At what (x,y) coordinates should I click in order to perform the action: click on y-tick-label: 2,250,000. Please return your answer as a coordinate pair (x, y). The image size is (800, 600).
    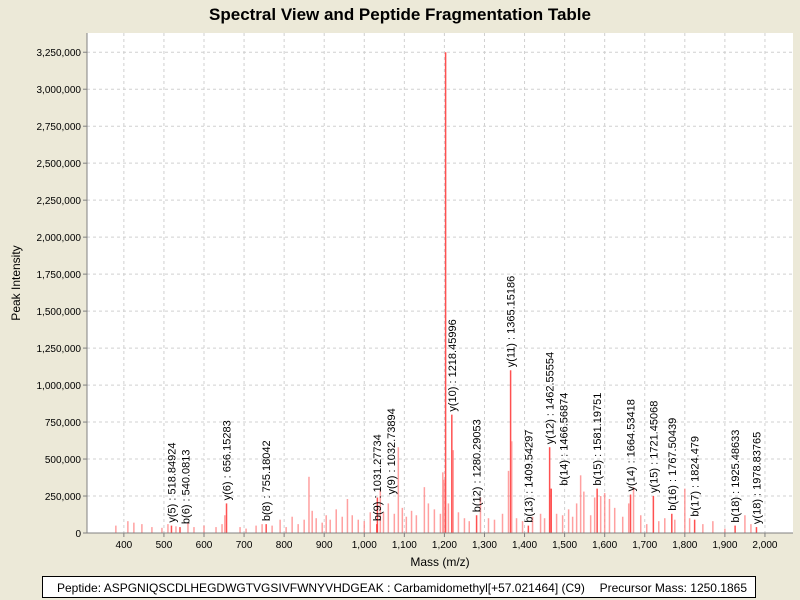
    Looking at the image, I should click on (59, 201).